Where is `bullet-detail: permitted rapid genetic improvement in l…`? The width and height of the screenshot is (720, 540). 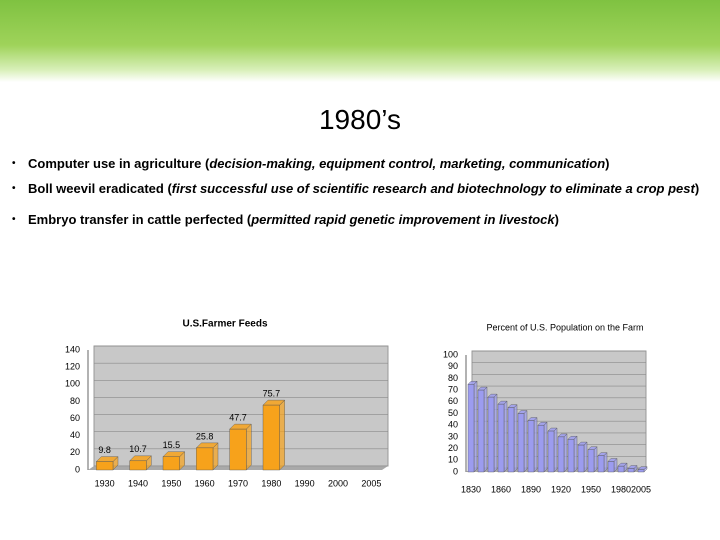
bullet-detail: permitted rapid genetic improvement in l… is located at coordinates (403, 219).